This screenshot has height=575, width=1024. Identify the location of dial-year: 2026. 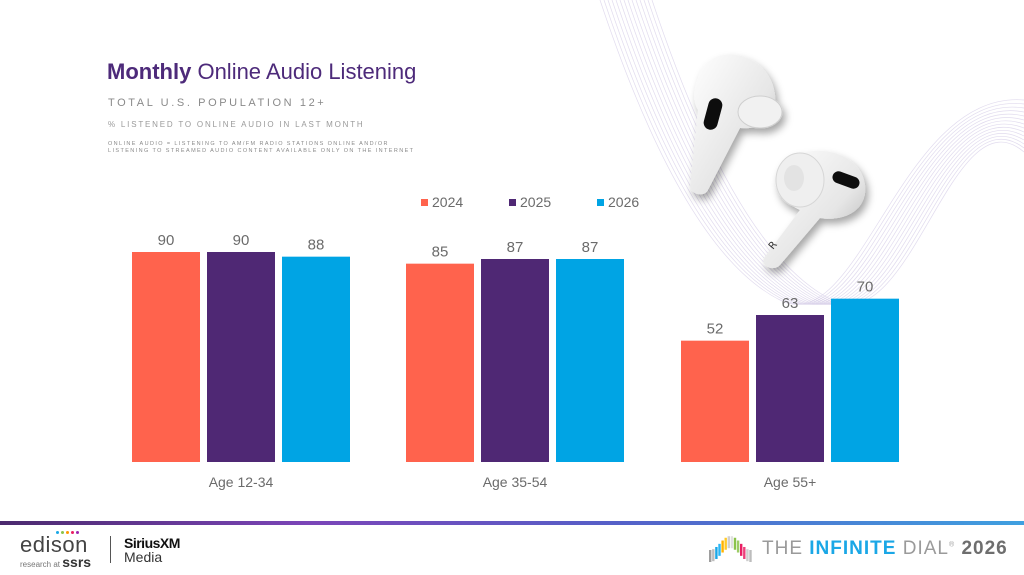
(984, 548).